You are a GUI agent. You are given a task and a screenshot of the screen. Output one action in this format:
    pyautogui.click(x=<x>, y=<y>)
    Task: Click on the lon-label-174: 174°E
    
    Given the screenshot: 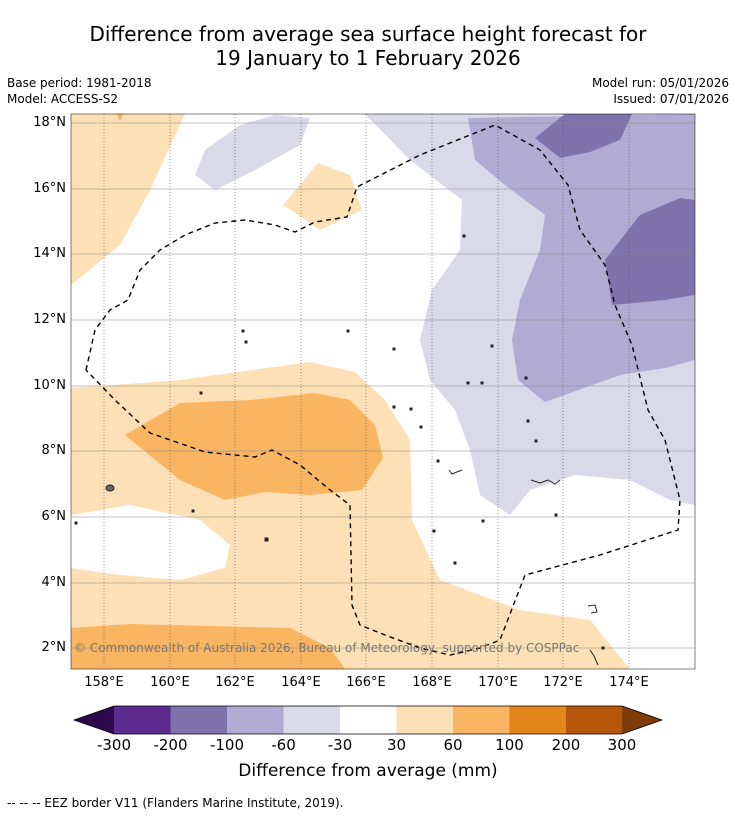 What is the action you would take?
    pyautogui.click(x=629, y=682)
    